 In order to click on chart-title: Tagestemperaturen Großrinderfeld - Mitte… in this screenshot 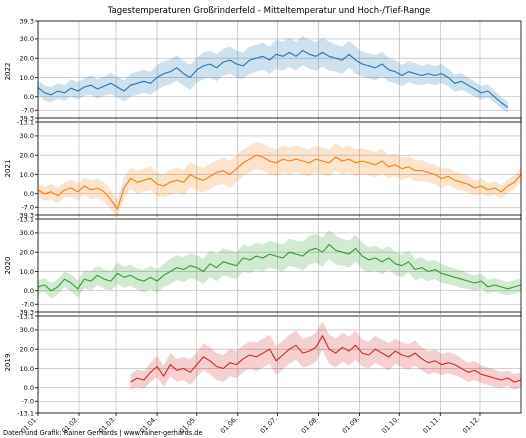, I will do `click(268, 11)`.